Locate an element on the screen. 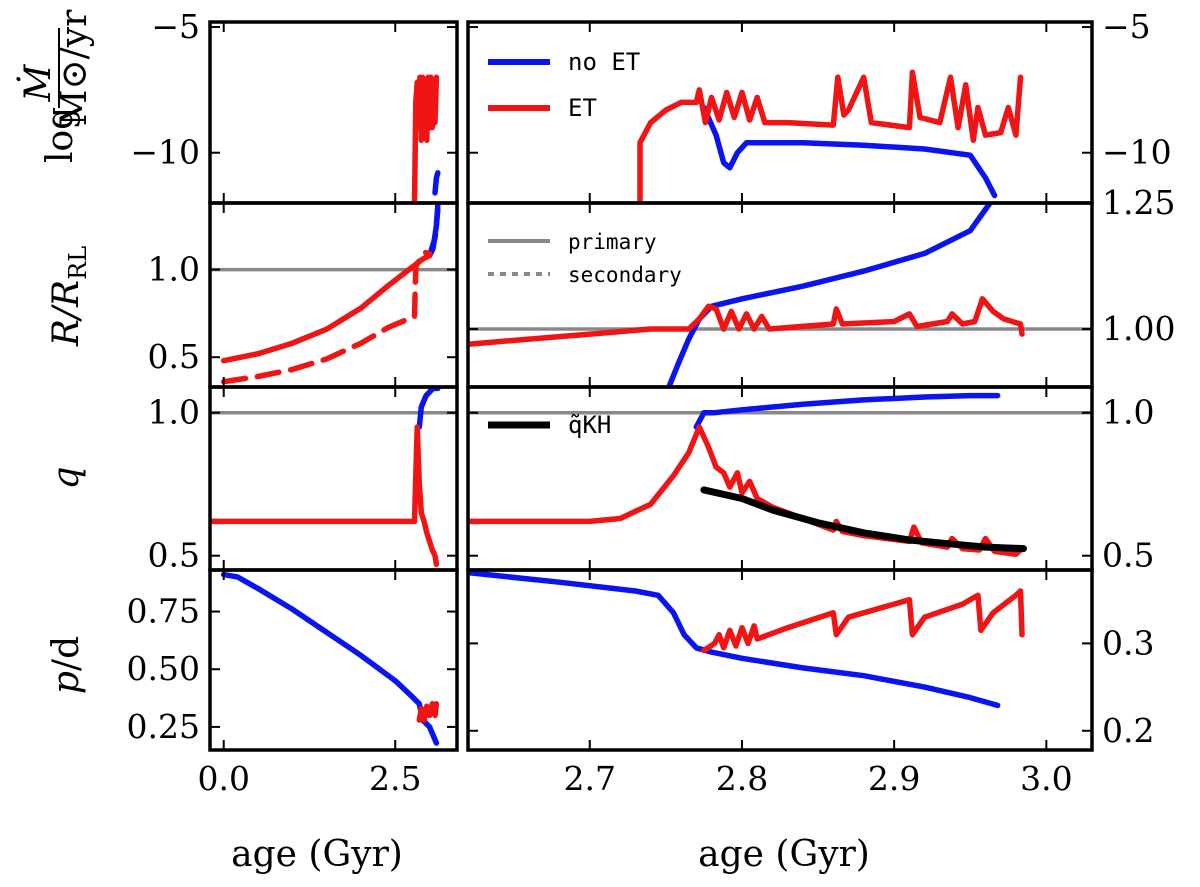 The height and width of the screenshot is (887, 1200). panel-right_p: 0.2 0.3 2.7 2.8 2.9 3.0 is located at coordinates (810, 683).